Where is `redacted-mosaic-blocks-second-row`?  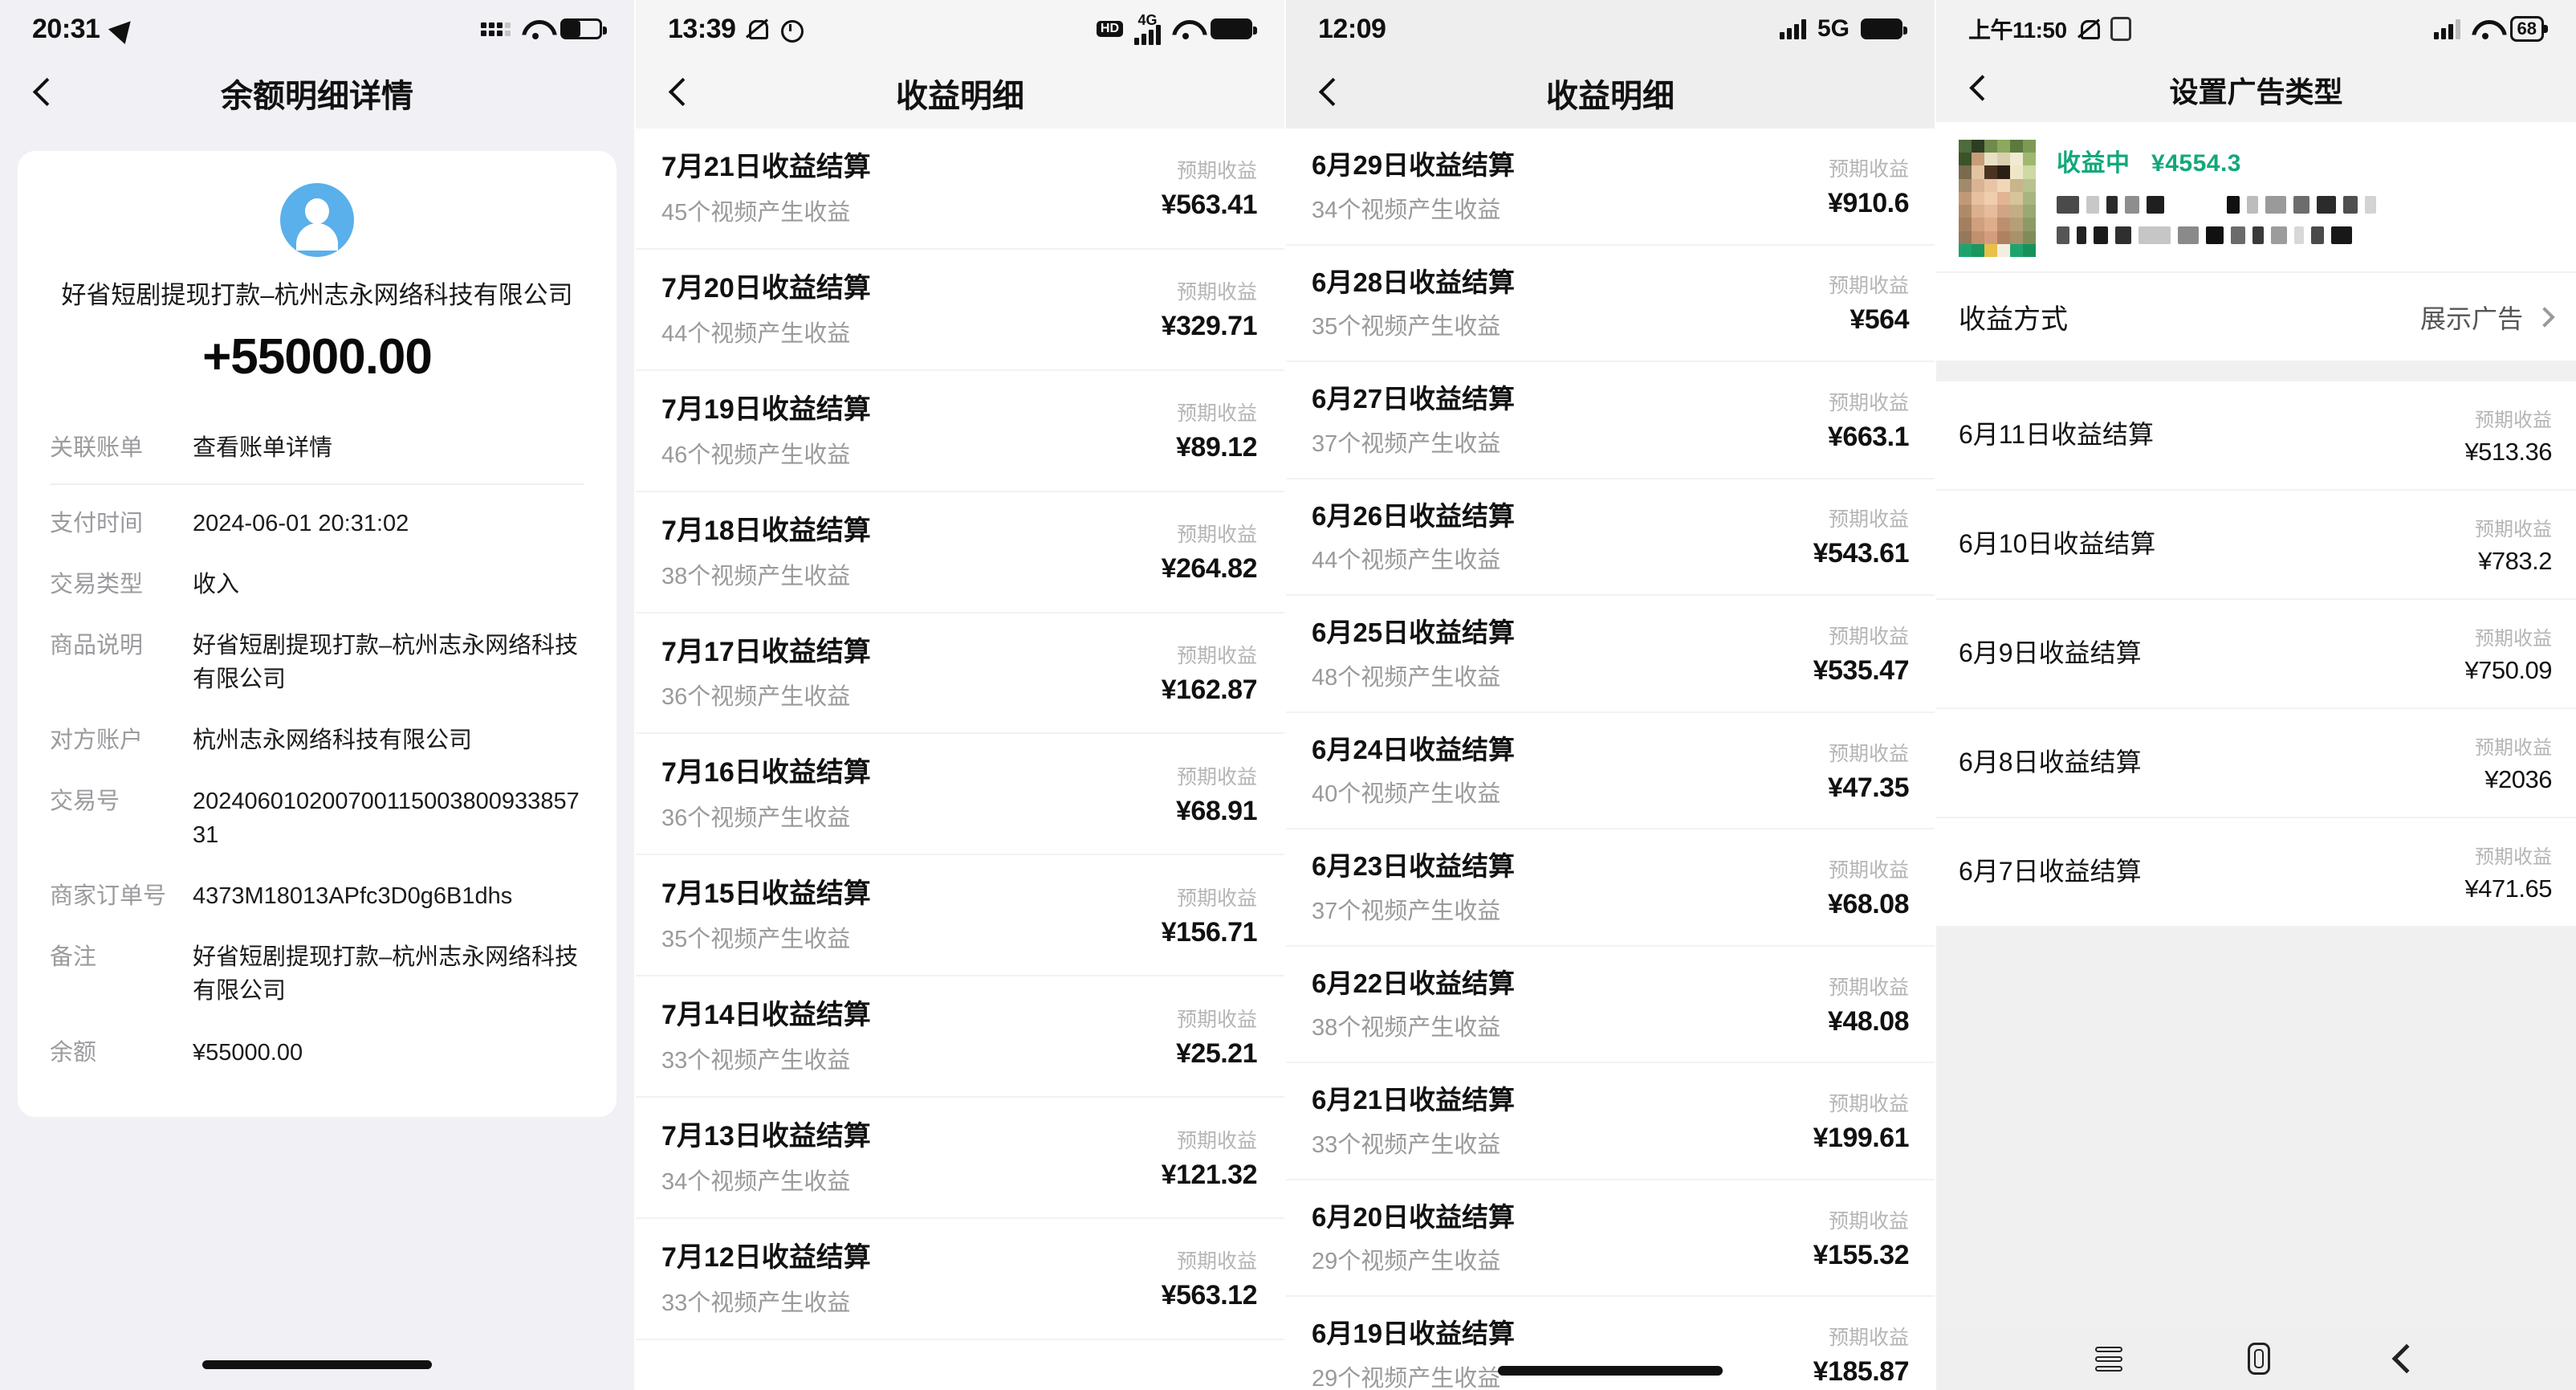
redacted-mosaic-blocks-second-row is located at coordinates (2305, 235).